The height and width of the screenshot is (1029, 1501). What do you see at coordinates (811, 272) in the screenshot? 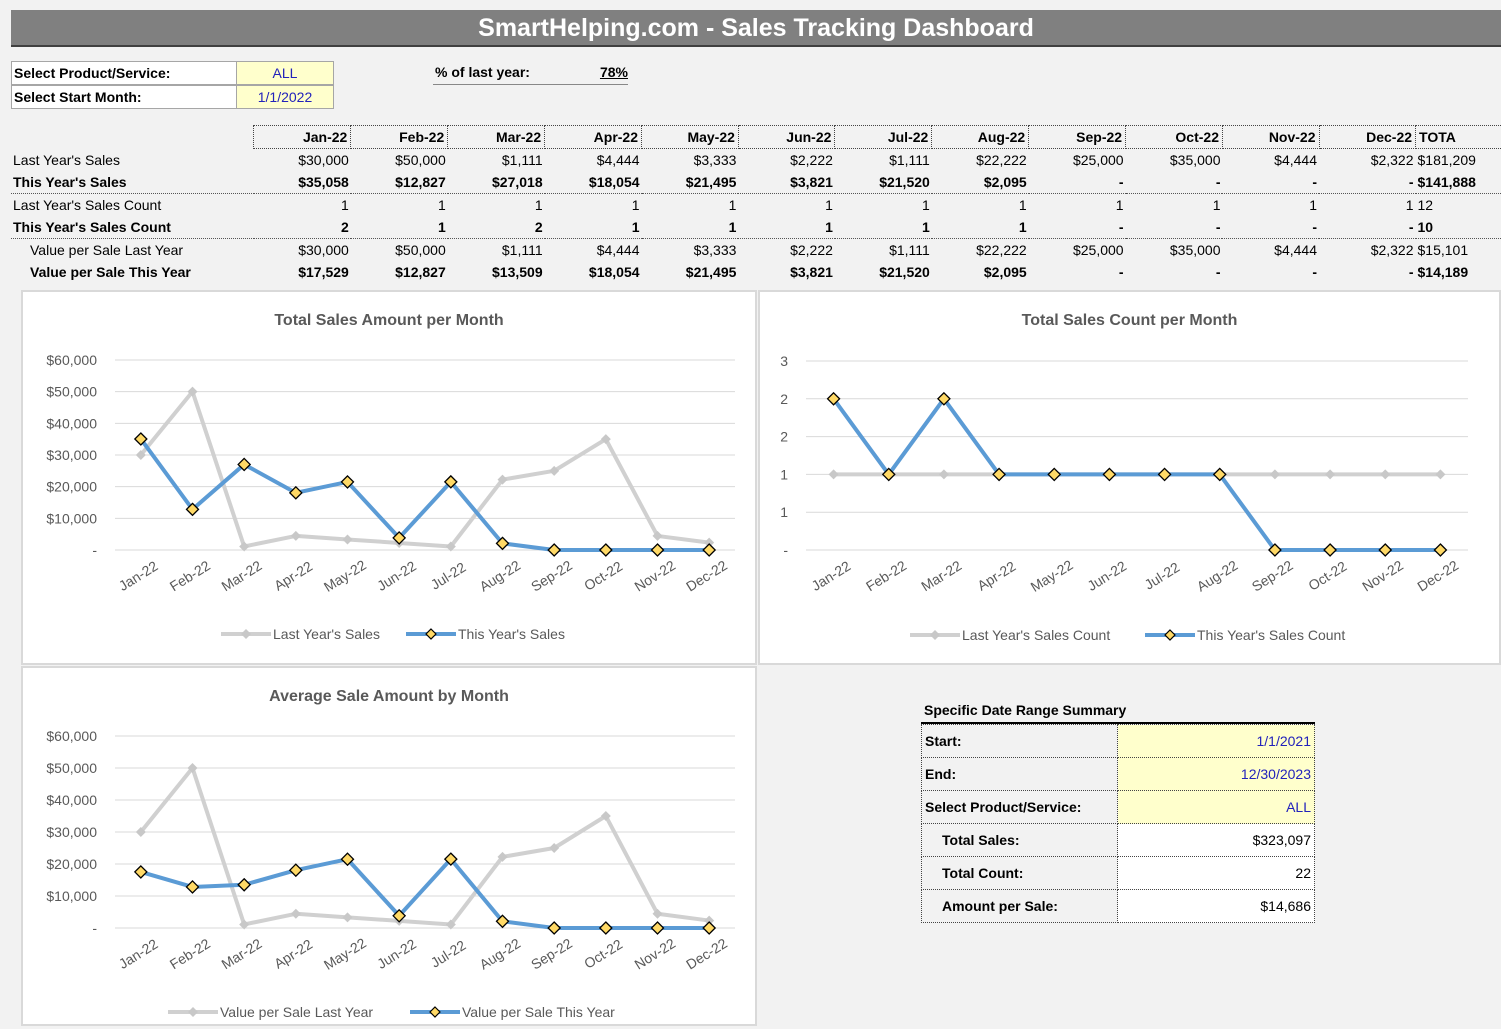
I see `row-value: $3,821` at bounding box center [811, 272].